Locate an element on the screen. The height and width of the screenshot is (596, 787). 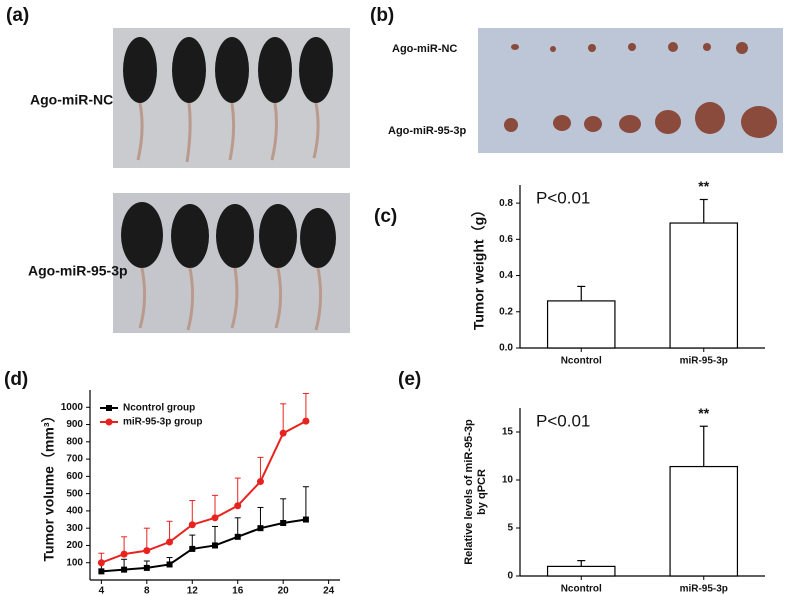
y-tick-label: 0.4 is located at coordinates (506, 275).